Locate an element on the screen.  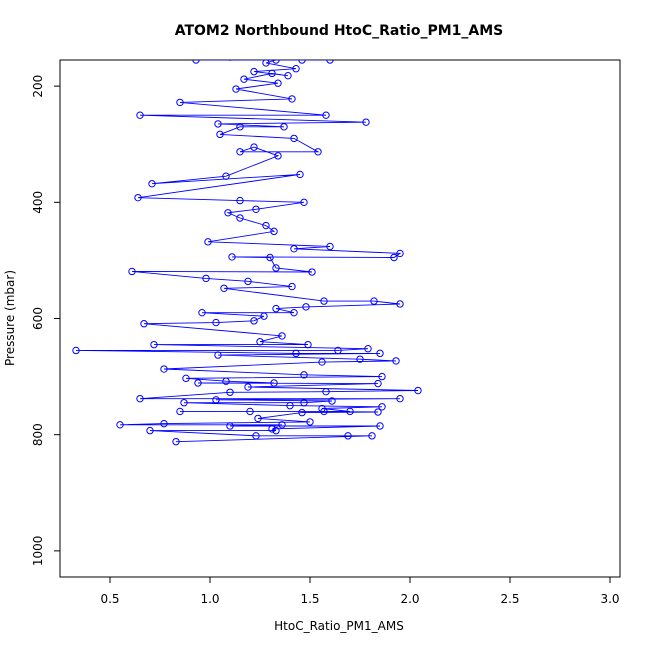
x-axis-label: HtoC_Ratio_PM1_AMS is located at coordinates (339, 626).